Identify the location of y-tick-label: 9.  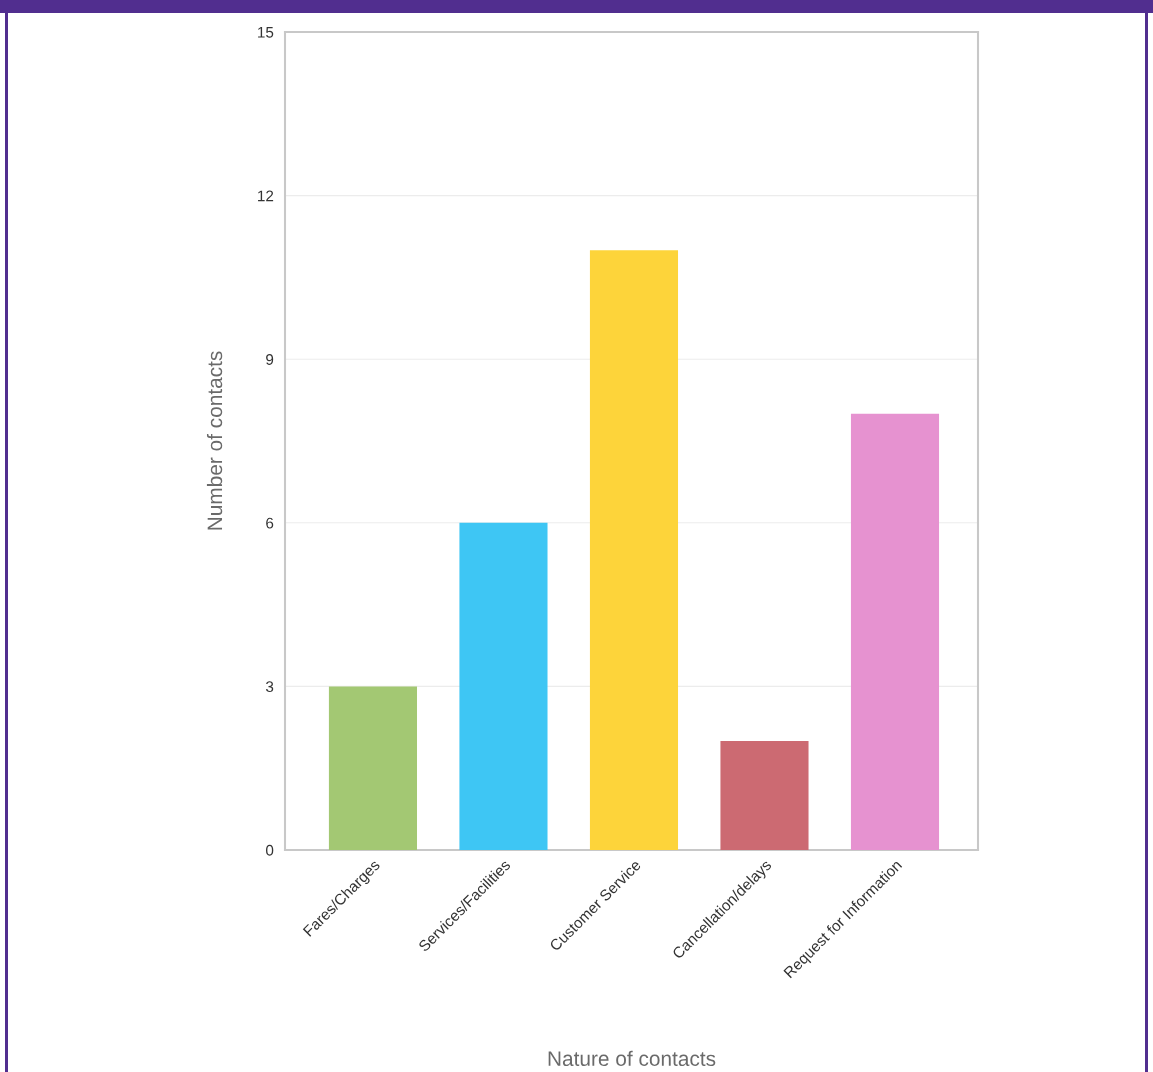
(270, 359).